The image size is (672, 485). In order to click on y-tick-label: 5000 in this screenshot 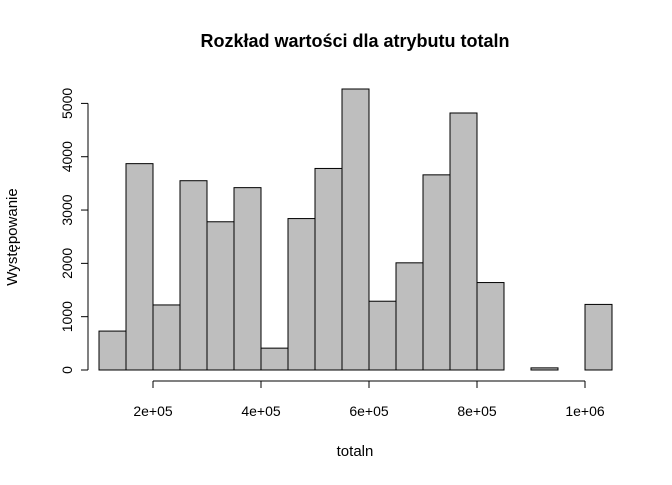, I will do `click(67, 103)`.